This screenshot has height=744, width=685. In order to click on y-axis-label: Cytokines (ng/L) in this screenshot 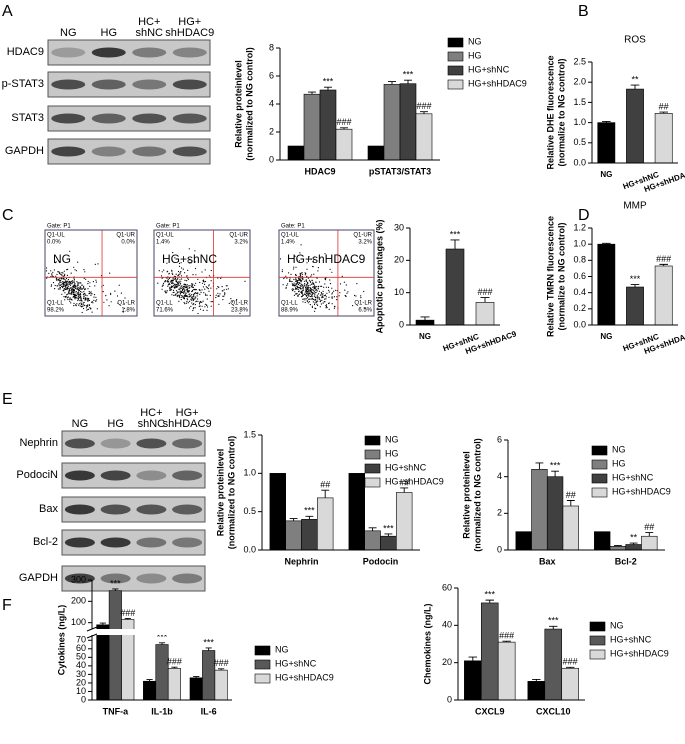, I will do `click(61, 640)`.